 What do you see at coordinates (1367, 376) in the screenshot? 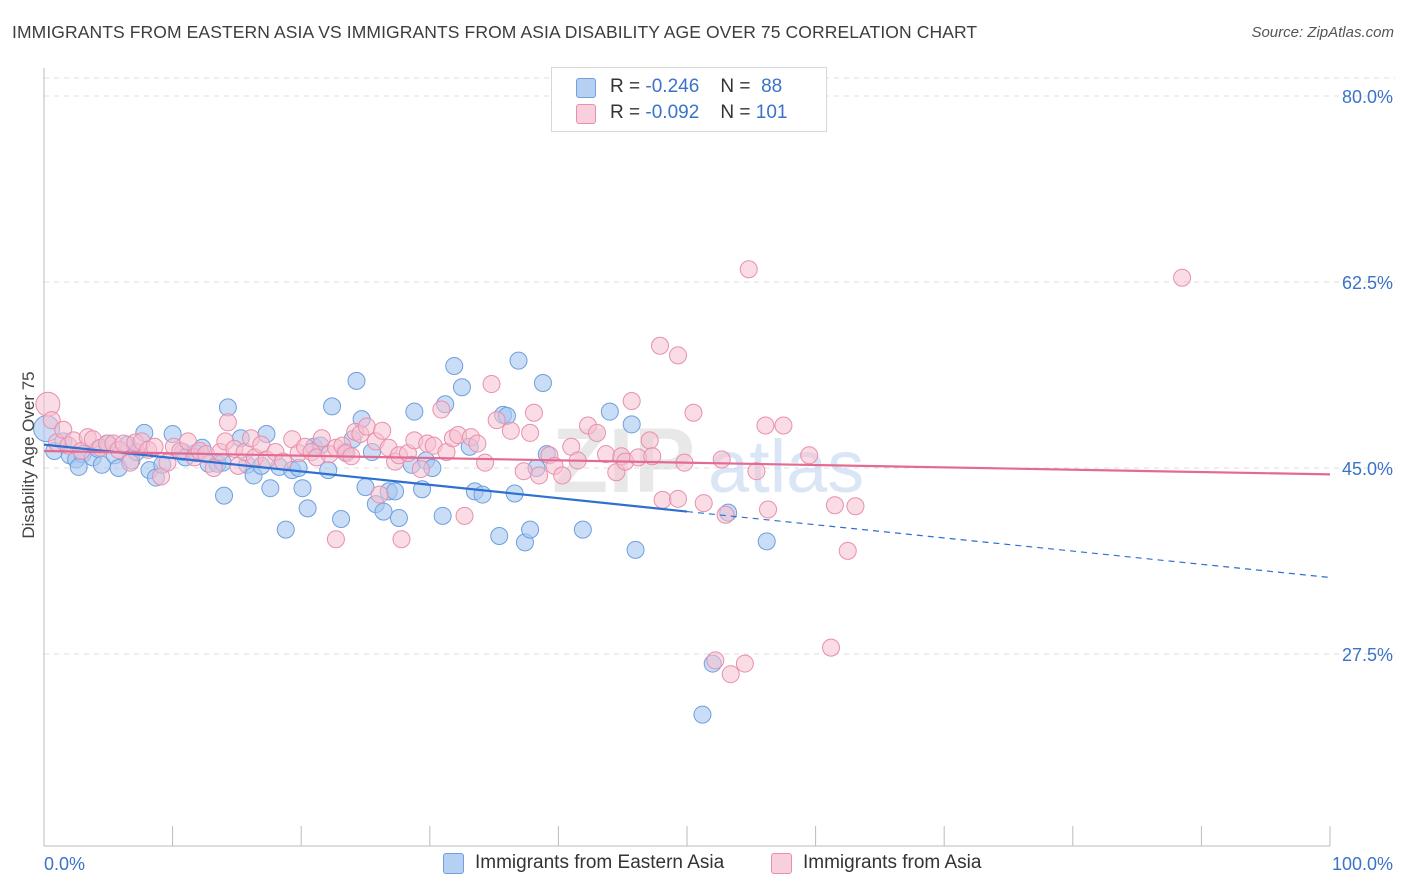
I see `y-tick-labels: 27.5% 45.0% 62.5% 80.0%` at bounding box center [1367, 376].